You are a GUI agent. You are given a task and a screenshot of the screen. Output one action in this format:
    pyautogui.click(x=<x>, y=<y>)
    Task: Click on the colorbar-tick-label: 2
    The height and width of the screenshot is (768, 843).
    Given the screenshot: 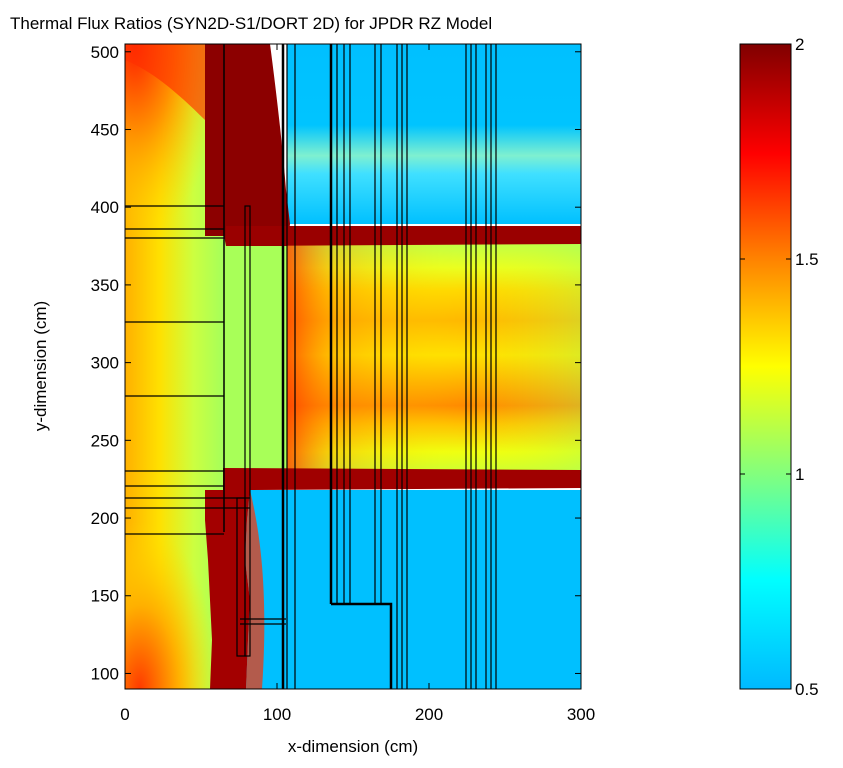 What is the action you would take?
    pyautogui.click(x=799, y=44)
    